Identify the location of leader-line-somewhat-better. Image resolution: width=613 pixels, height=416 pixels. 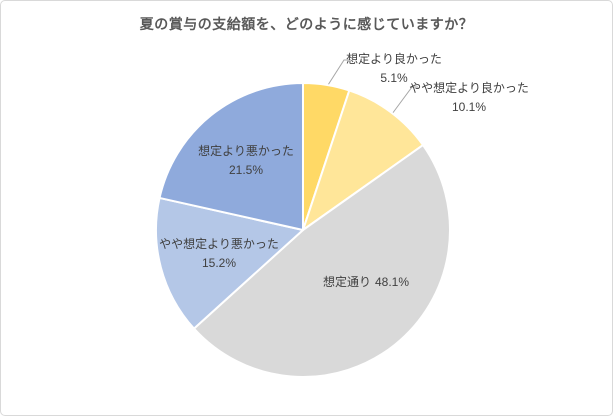
(404, 100).